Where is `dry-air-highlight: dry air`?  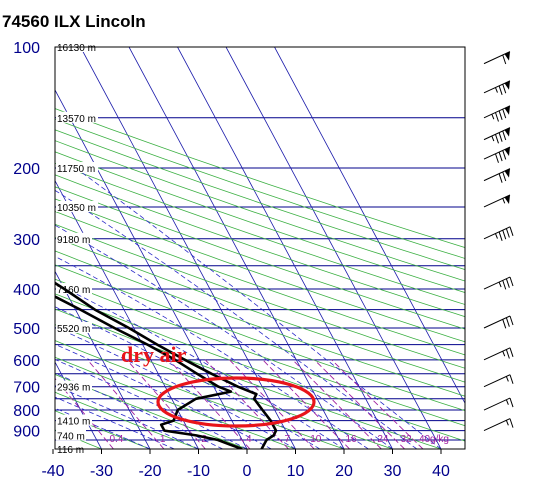
dry-air-highlight: dry air is located at coordinates (218, 385).